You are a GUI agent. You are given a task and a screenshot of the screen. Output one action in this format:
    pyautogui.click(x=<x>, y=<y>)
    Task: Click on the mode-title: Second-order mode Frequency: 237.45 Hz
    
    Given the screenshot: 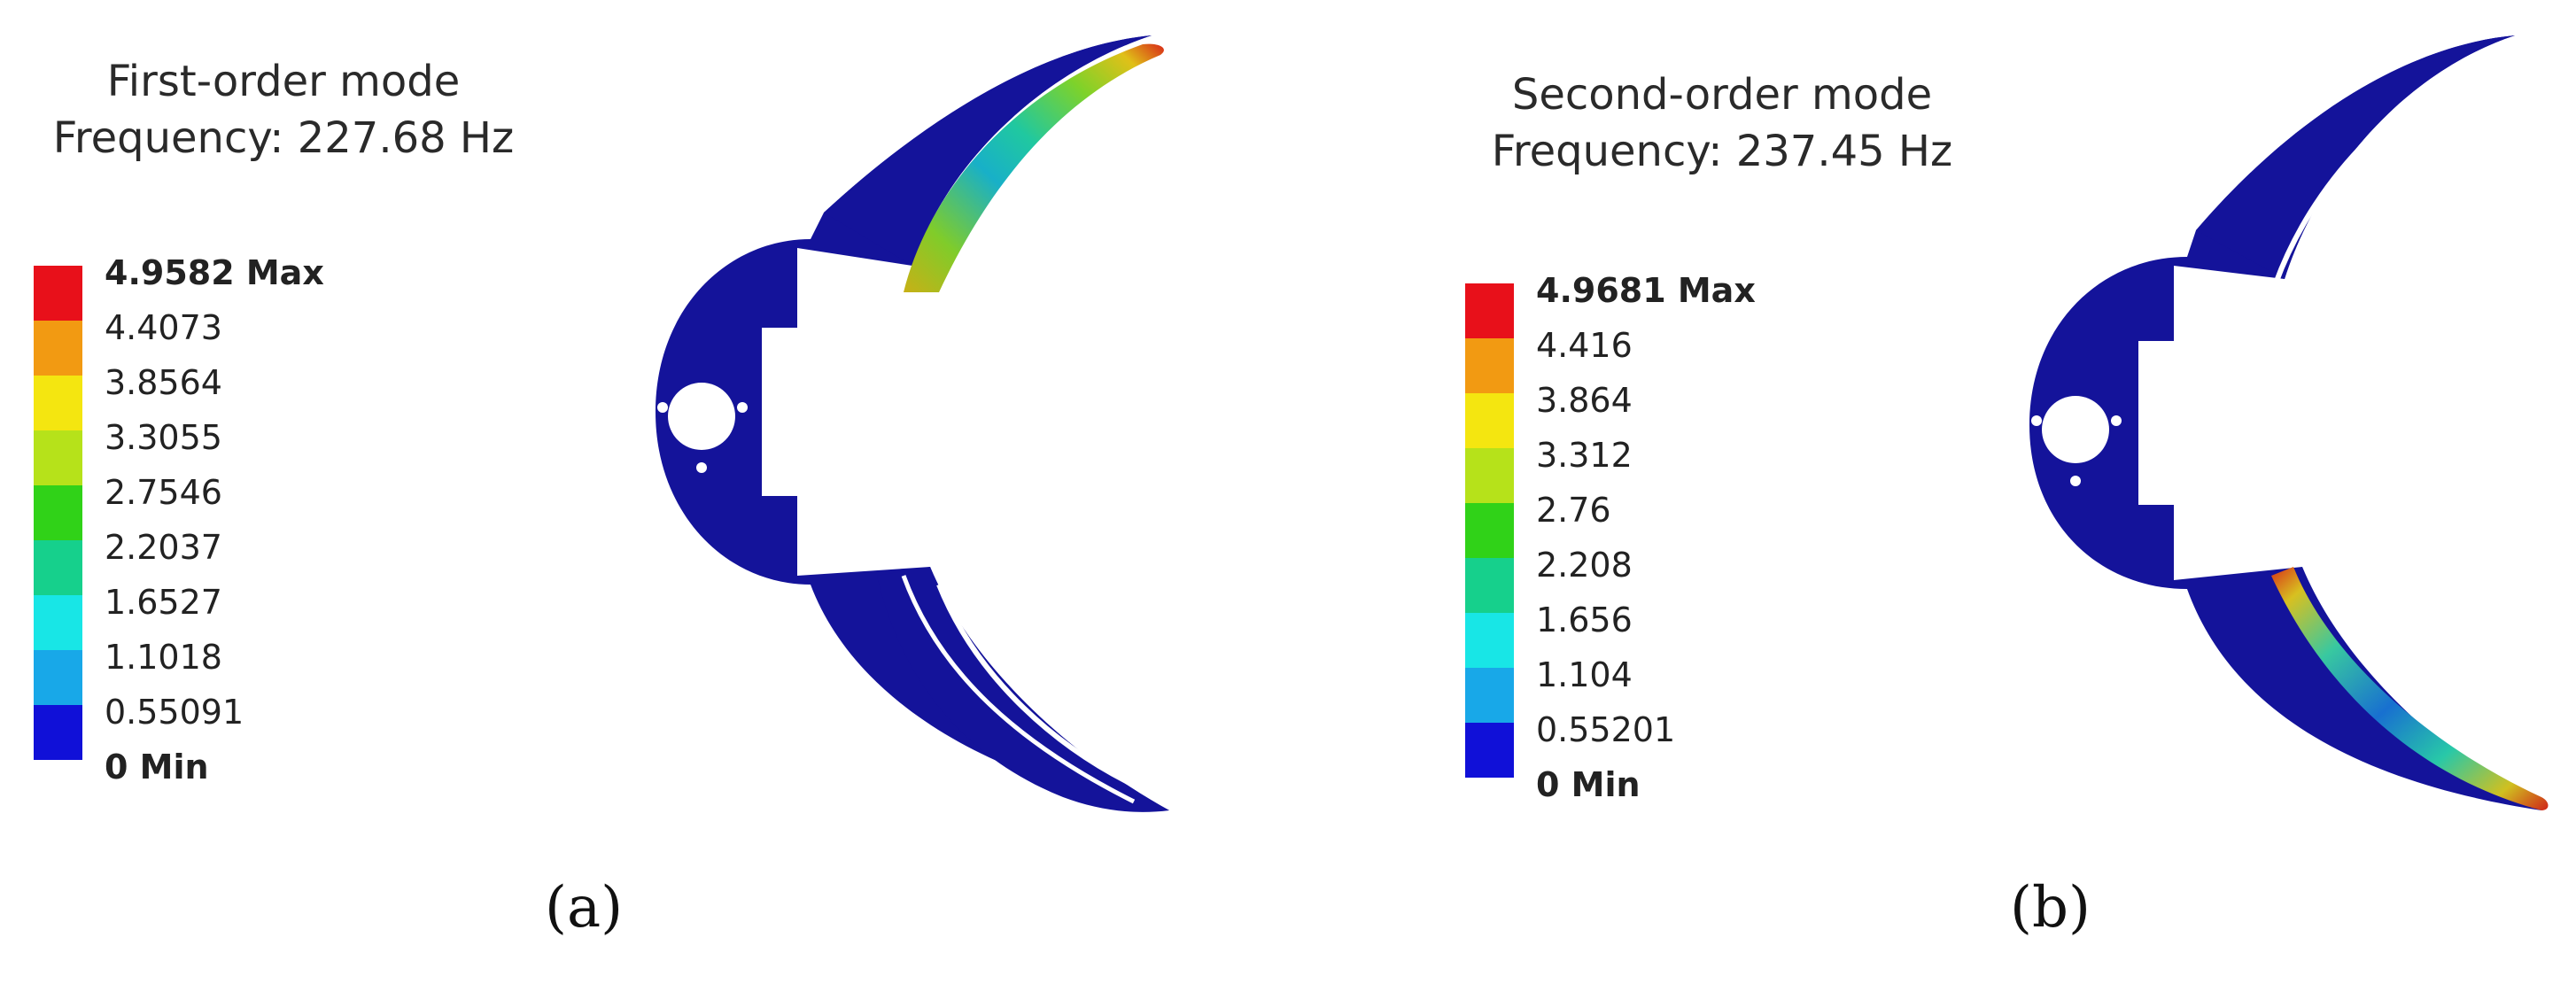 What is the action you would take?
    pyautogui.click(x=1722, y=123)
    